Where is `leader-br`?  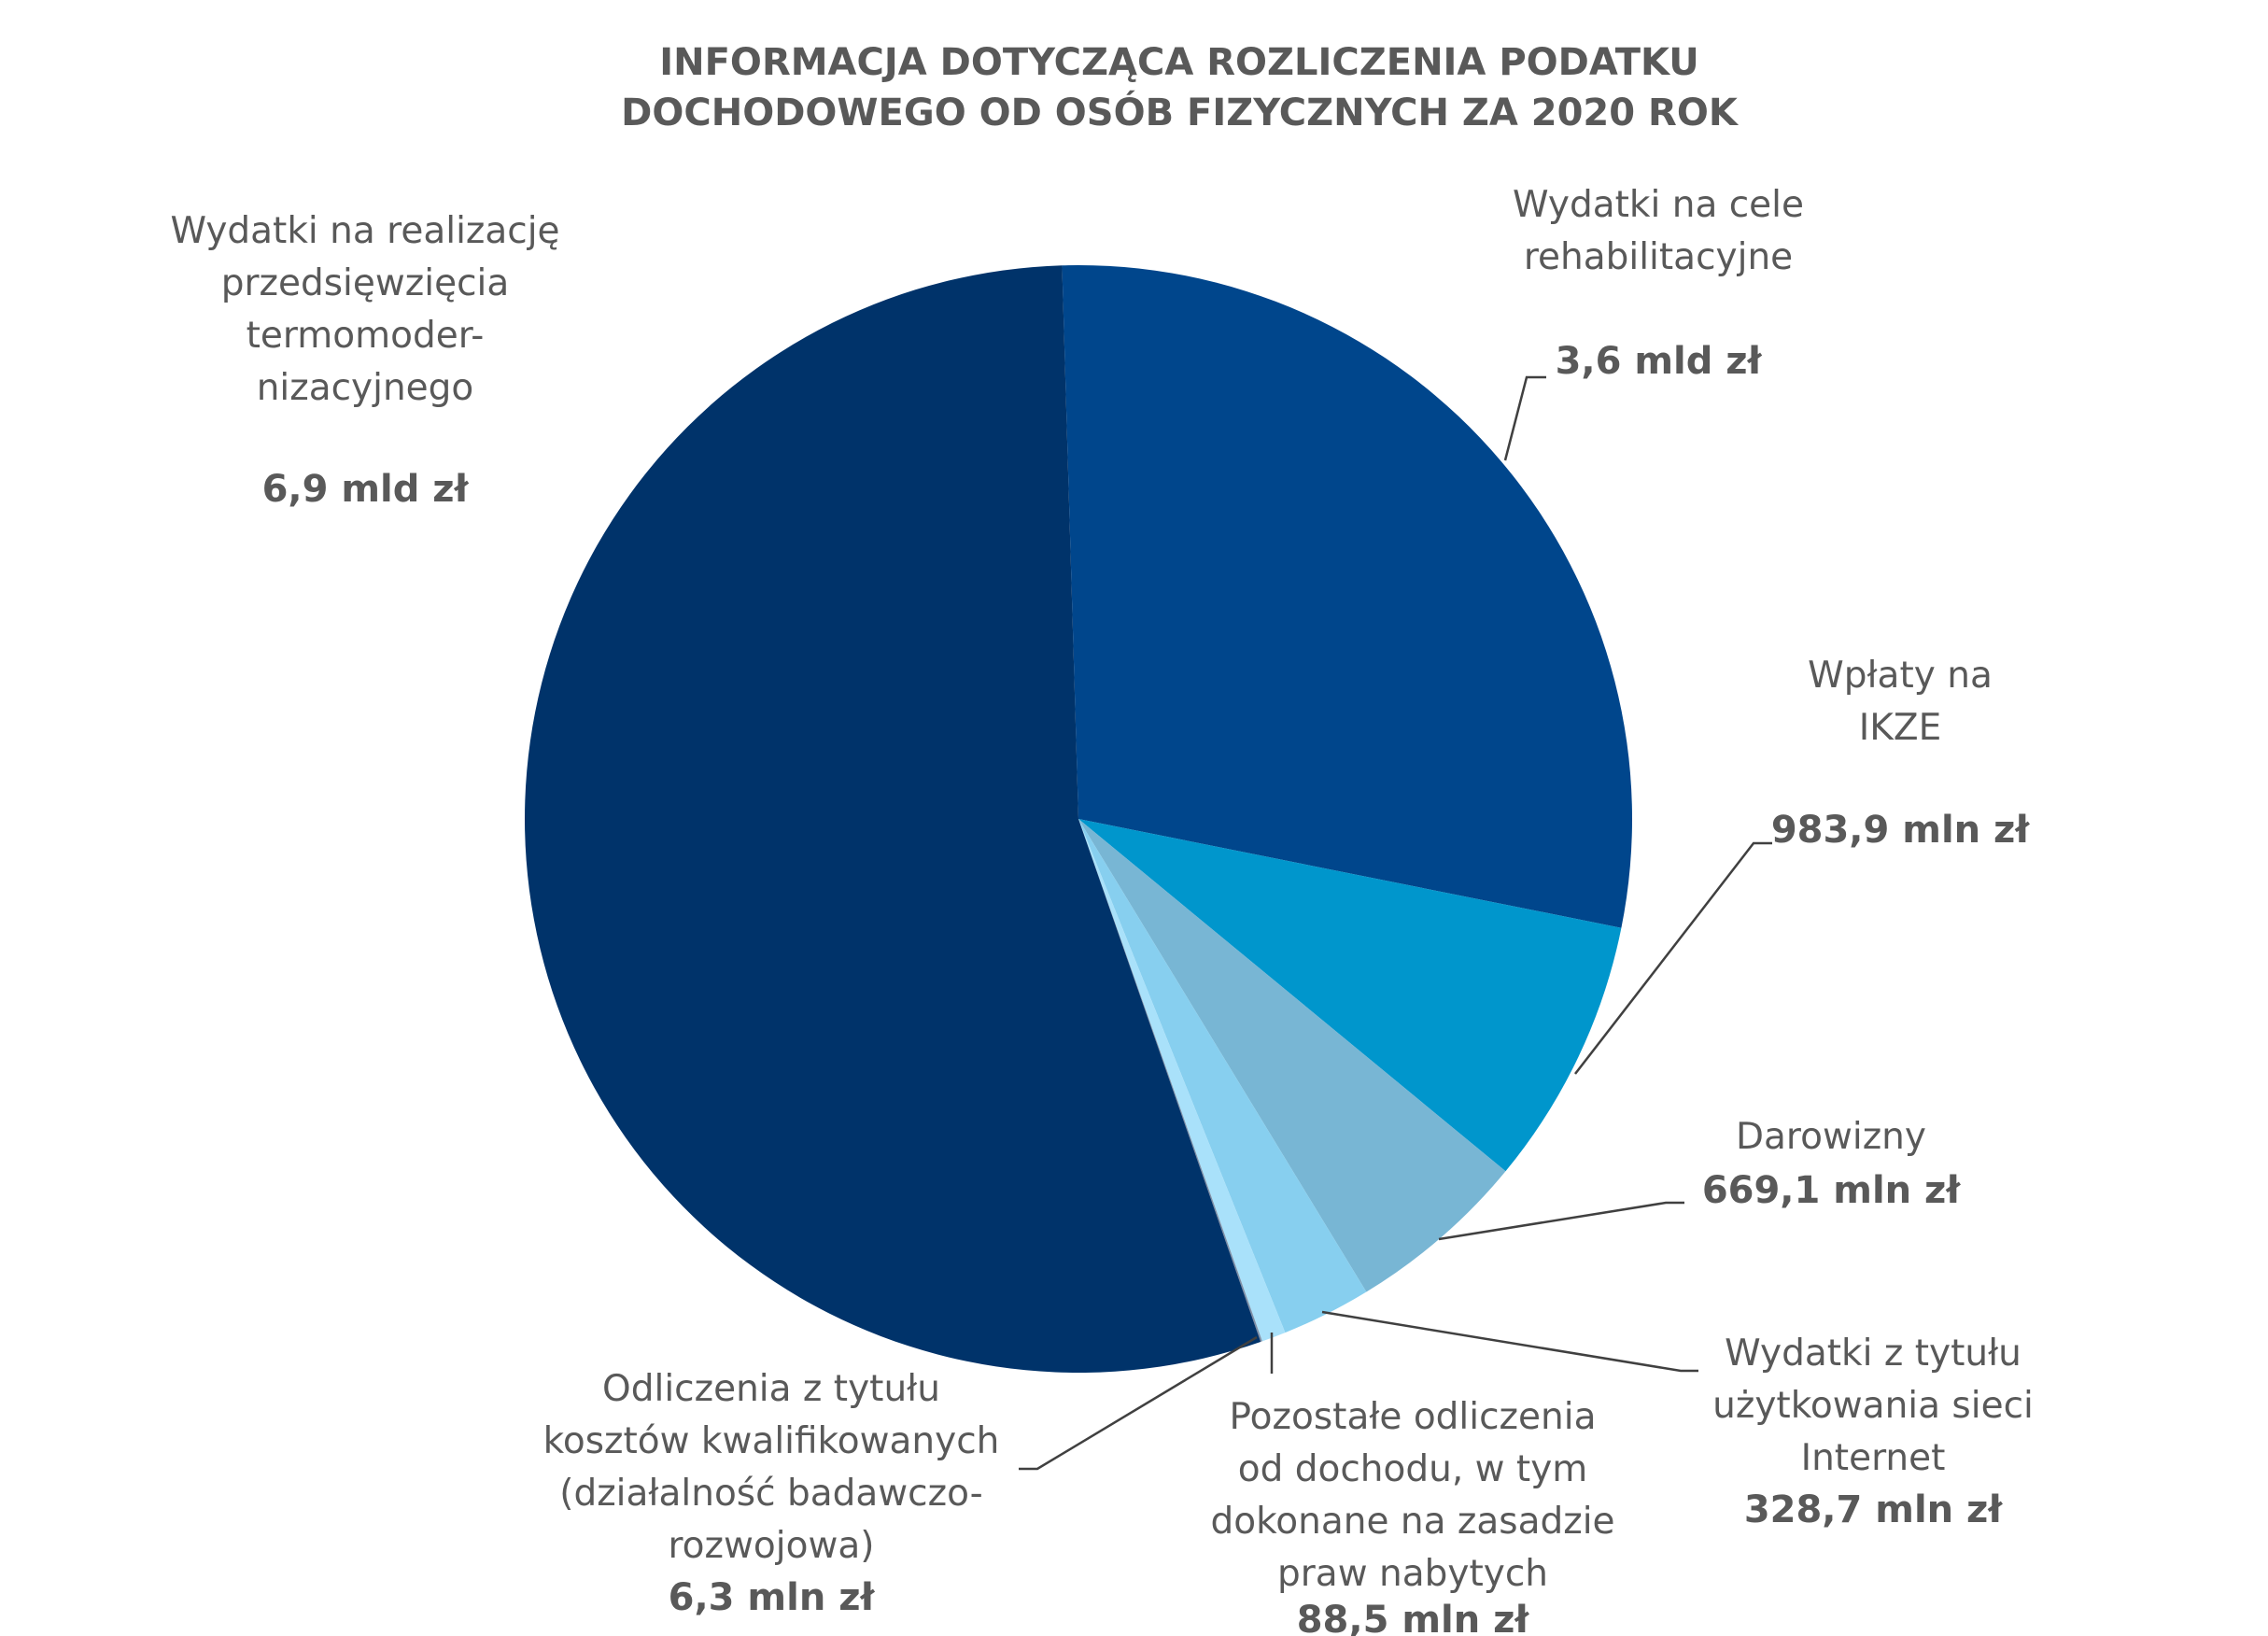 leader-br is located at coordinates (1138, 1403).